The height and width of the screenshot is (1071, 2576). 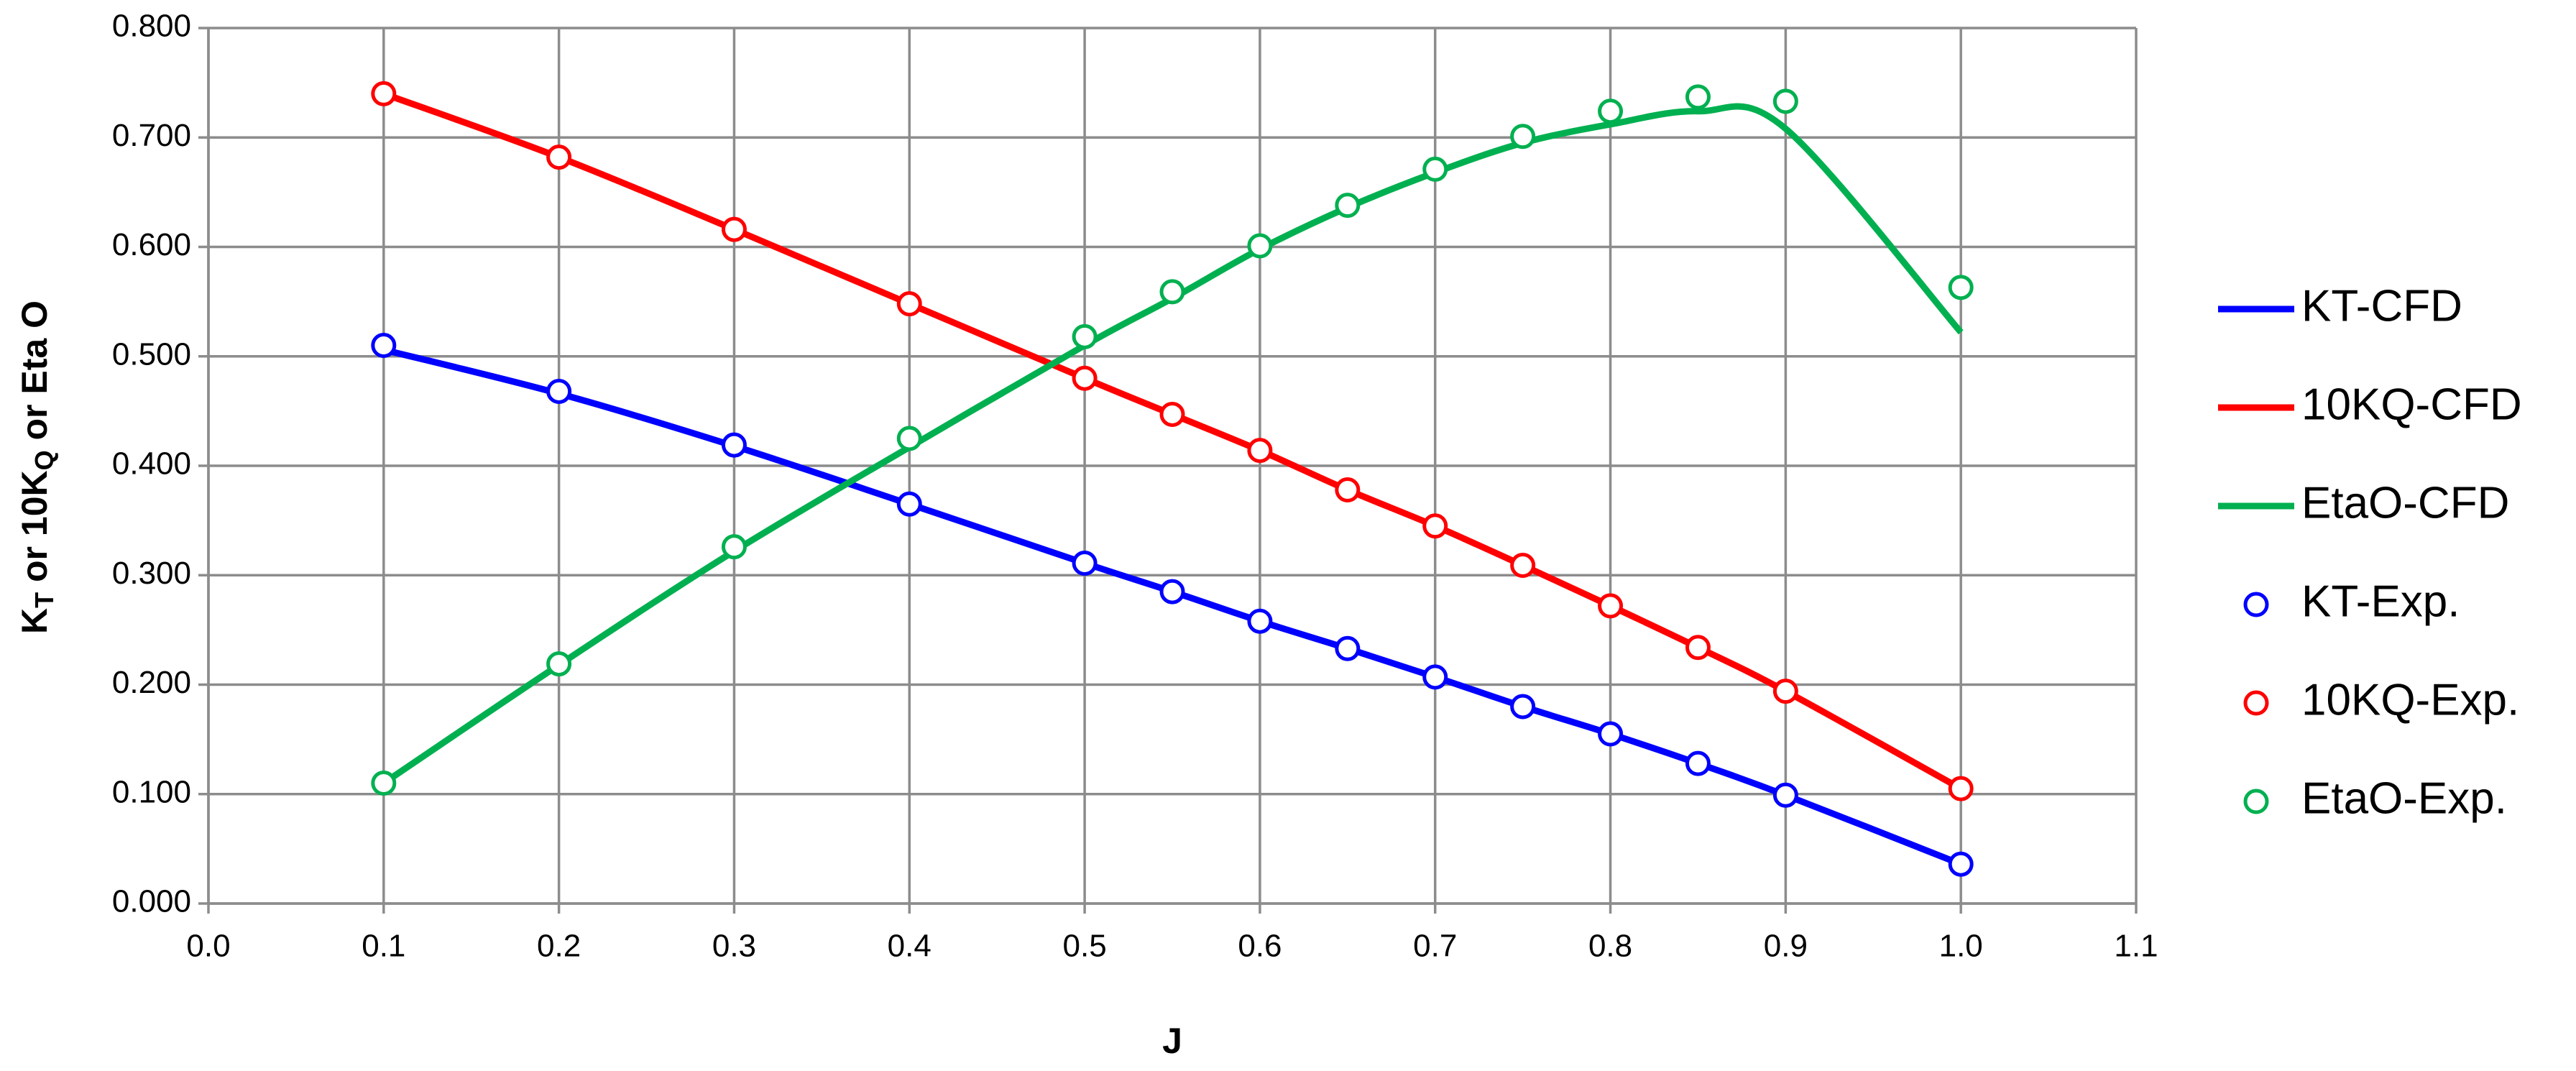 I want to click on y-tick-label: 0.600, so click(x=151, y=244).